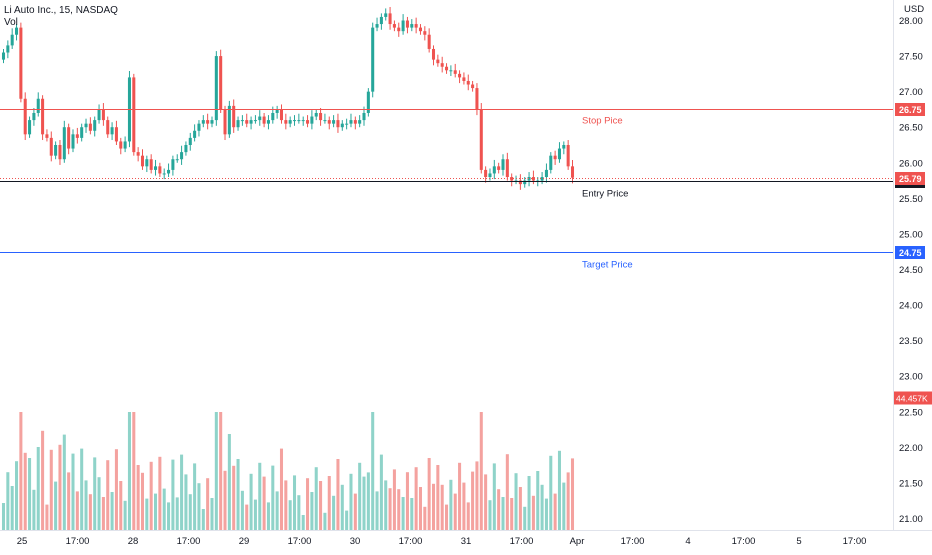 The height and width of the screenshot is (555, 932). What do you see at coordinates (911, 377) in the screenshot?
I see `price-tick-label: 23.00` at bounding box center [911, 377].